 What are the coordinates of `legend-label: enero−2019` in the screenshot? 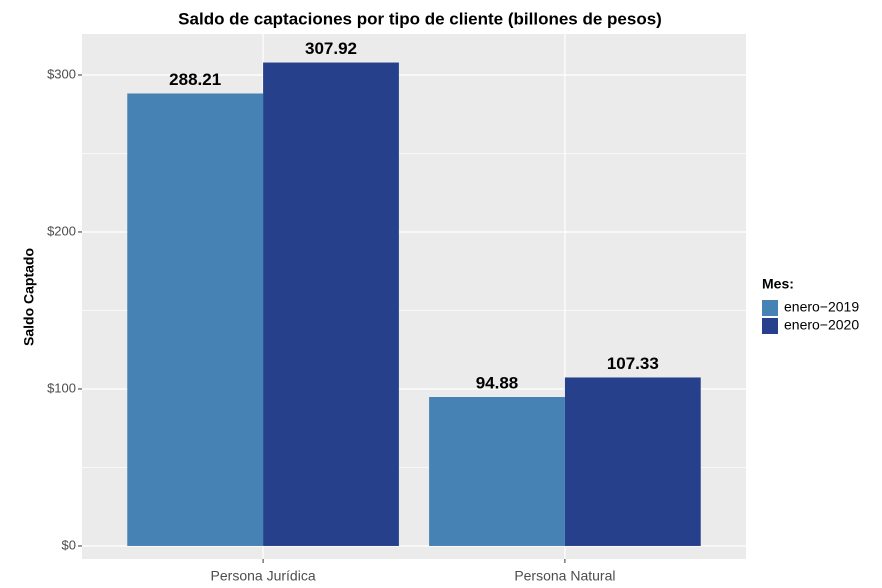 It's located at (821, 307).